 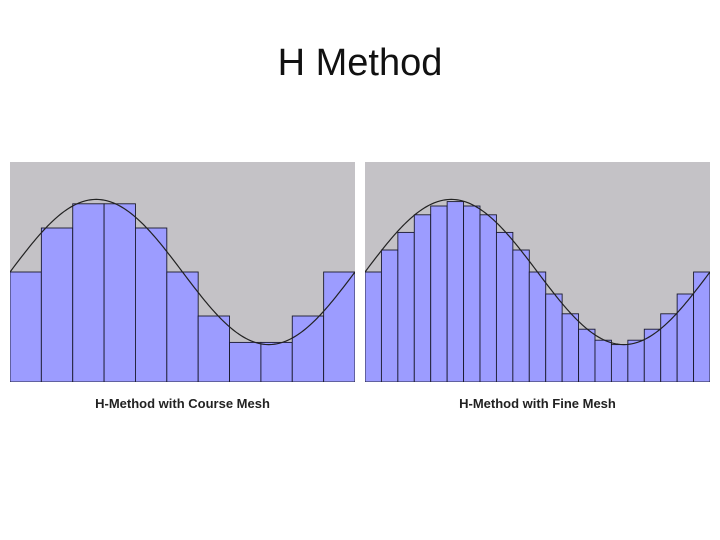 I want to click on coarse-sine-curve, so click(x=182, y=272).